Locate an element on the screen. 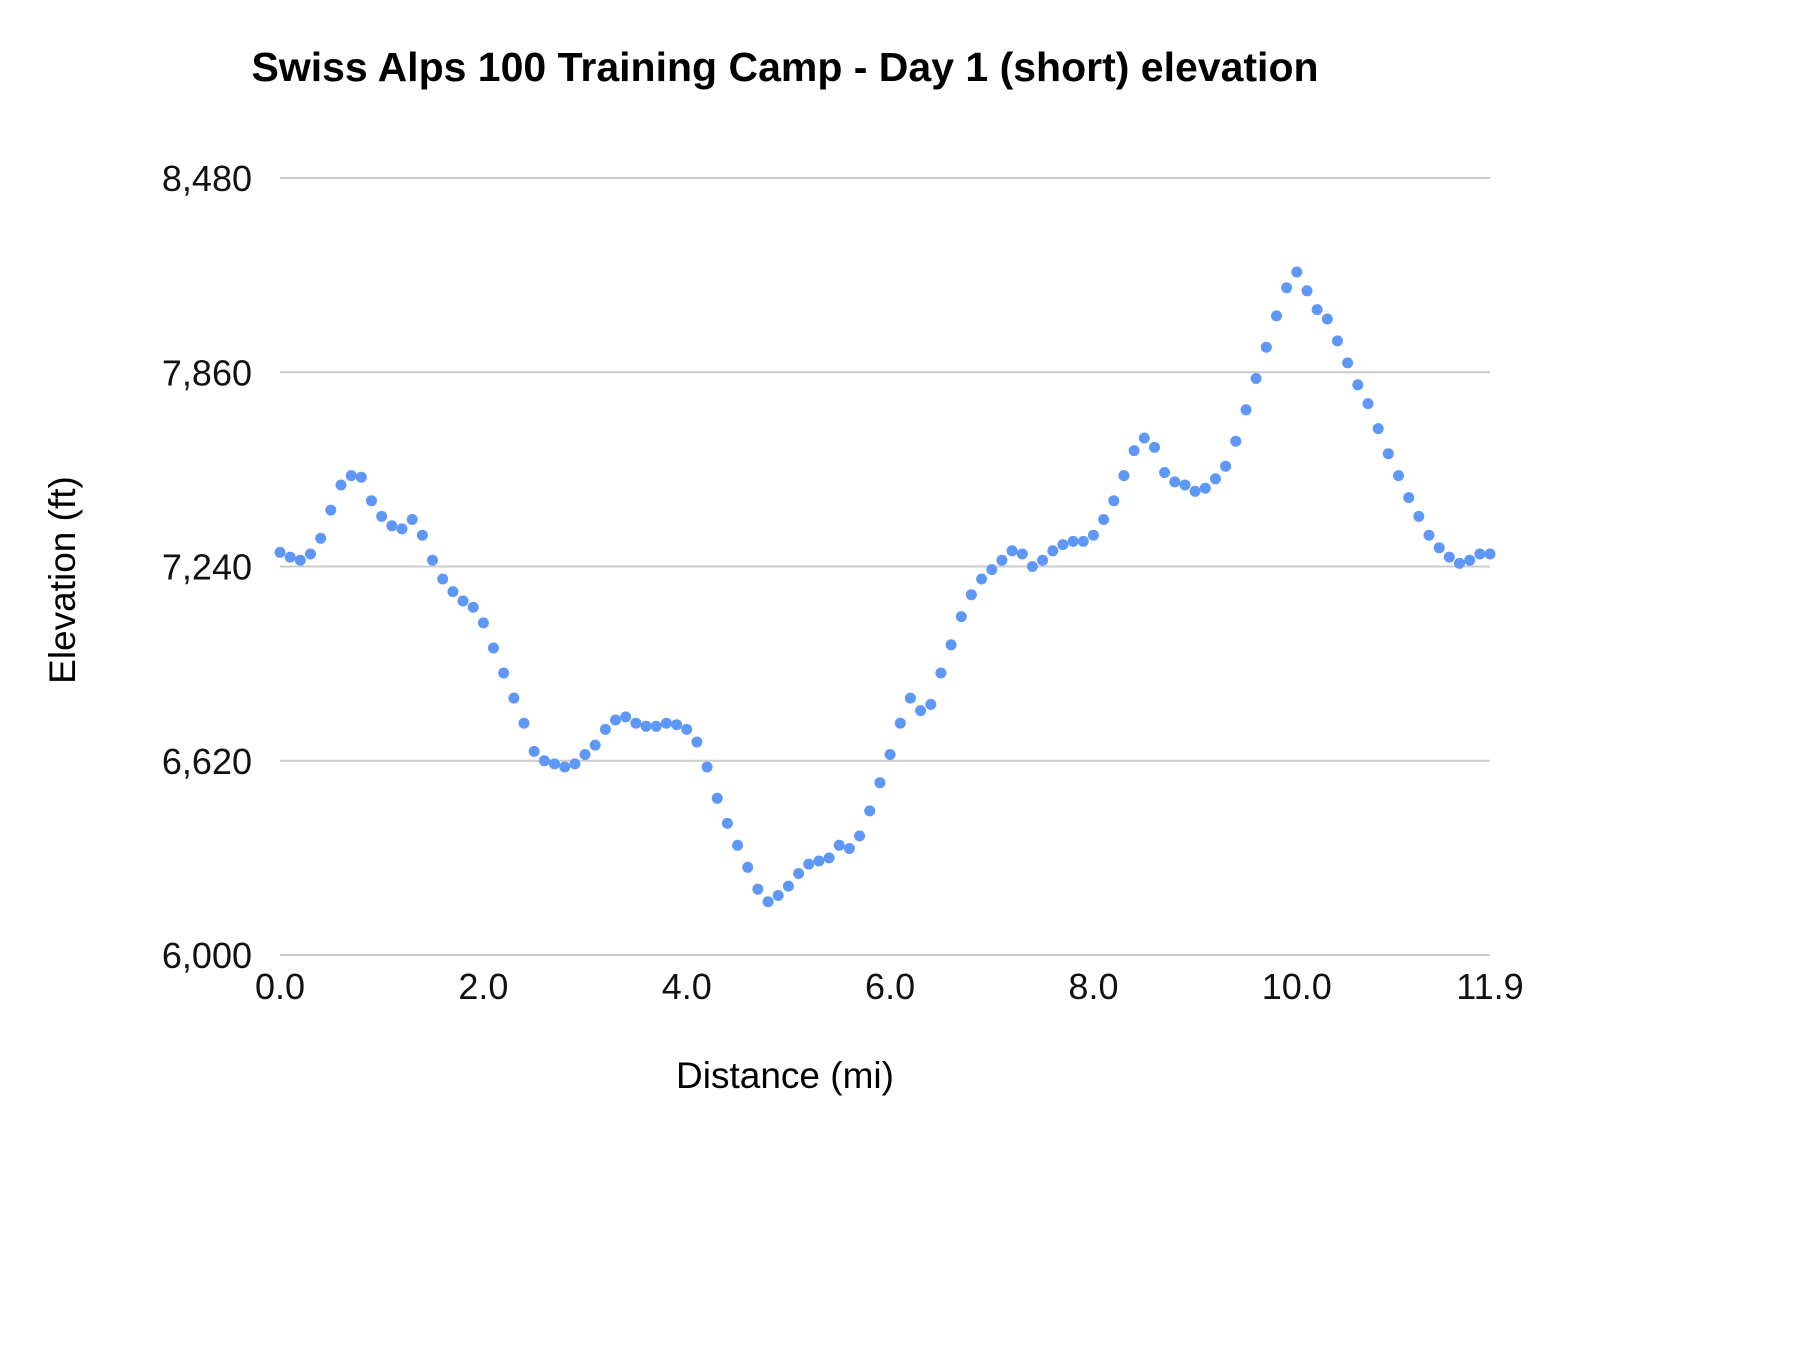 The width and height of the screenshot is (1800, 1350). x-tick-label: 2.0 is located at coordinates (483, 986).